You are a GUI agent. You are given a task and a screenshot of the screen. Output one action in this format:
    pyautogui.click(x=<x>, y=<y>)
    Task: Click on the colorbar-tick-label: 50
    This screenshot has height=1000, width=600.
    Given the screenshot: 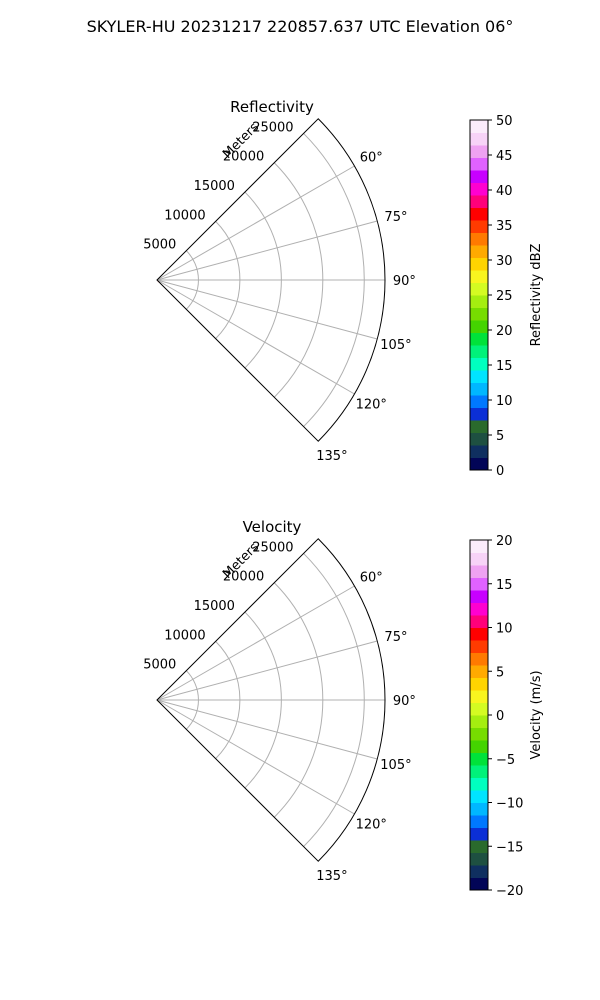 What is the action you would take?
    pyautogui.click(x=504, y=121)
    